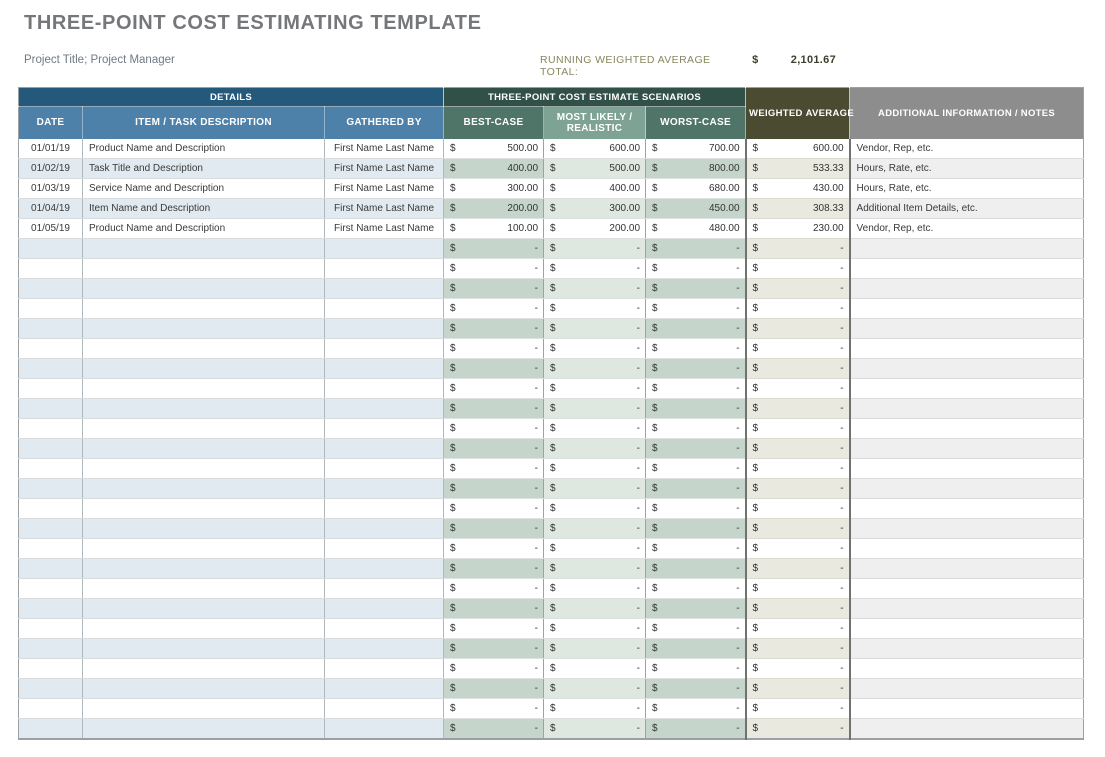 The width and height of the screenshot is (1105, 757). I want to click on cell-notes: Vendor, Rep, etc., so click(966, 149).